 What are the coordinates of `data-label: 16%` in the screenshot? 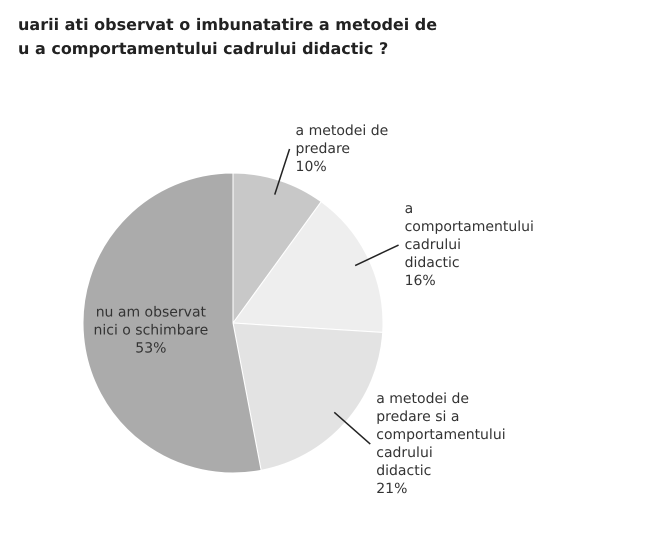 It's located at (420, 280).